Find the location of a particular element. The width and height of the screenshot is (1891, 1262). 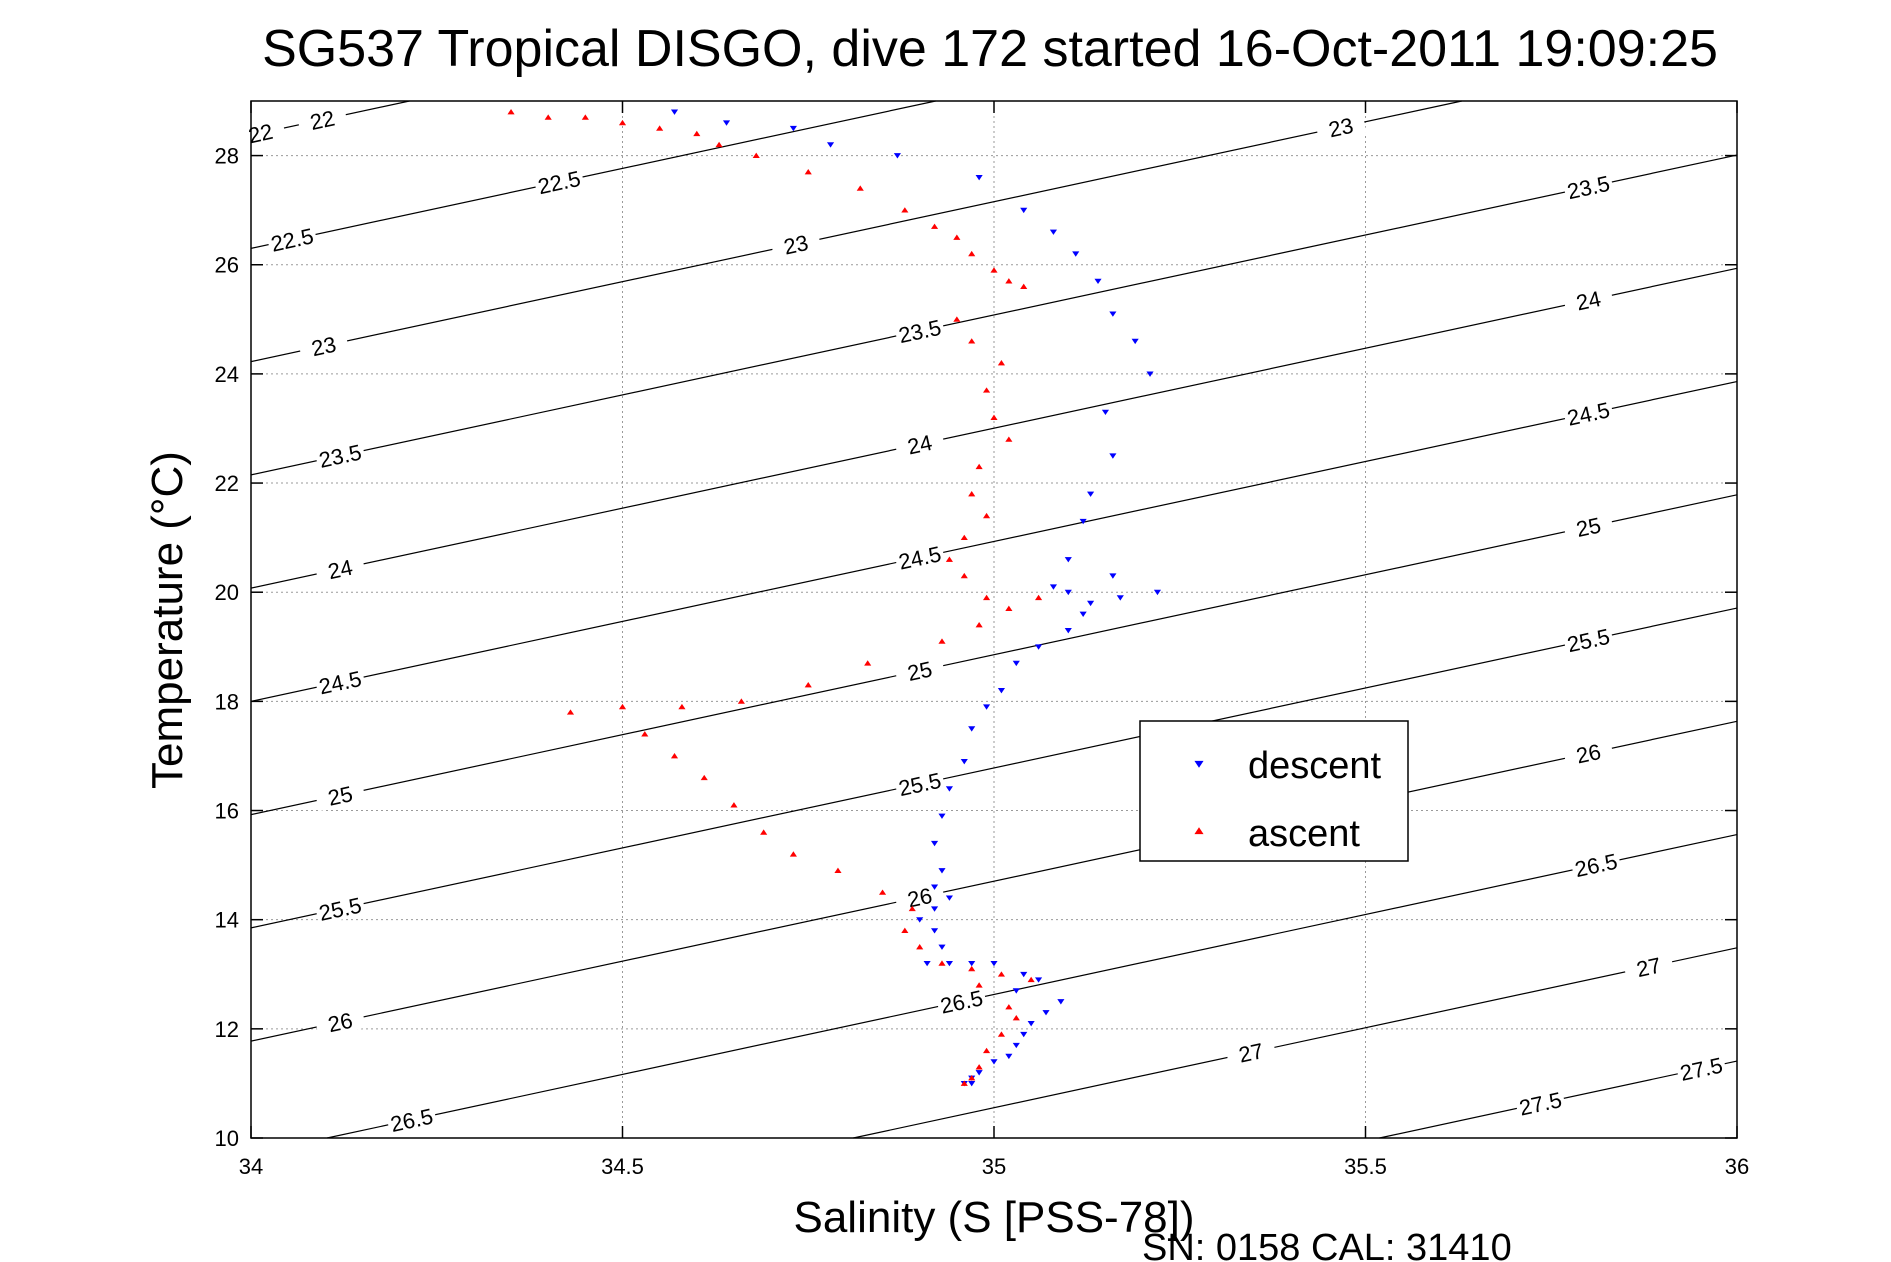

legend-ascent-triangle is located at coordinates (1199, 831).